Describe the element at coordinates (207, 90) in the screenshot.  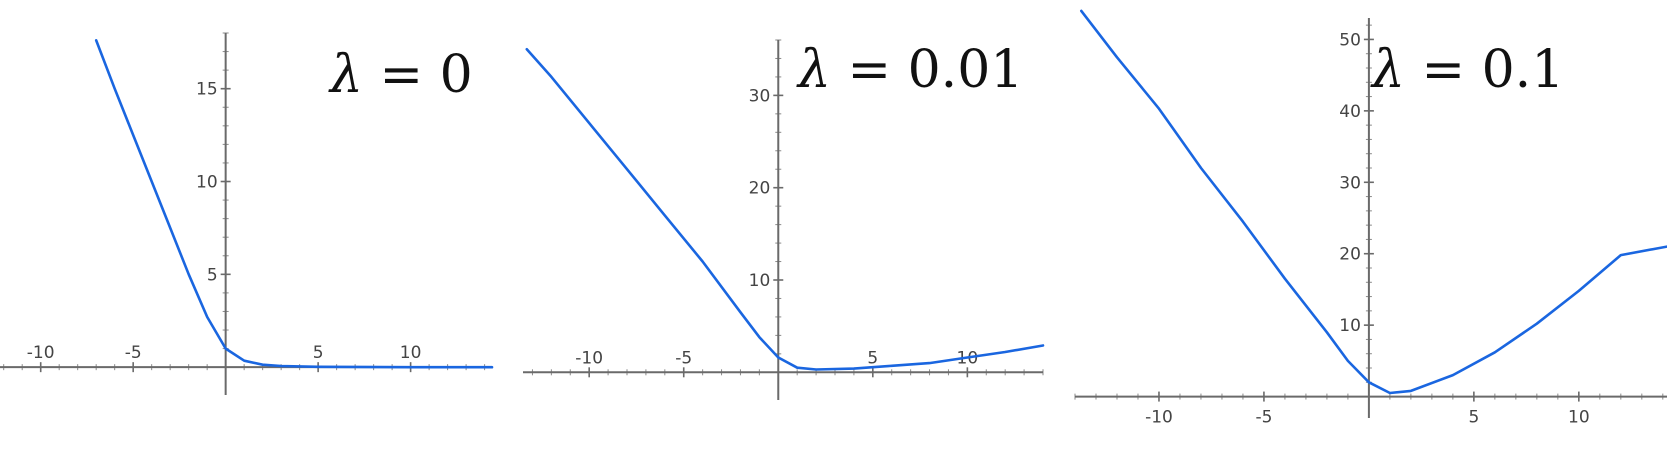
I see `y-tick-label: 15` at that location.